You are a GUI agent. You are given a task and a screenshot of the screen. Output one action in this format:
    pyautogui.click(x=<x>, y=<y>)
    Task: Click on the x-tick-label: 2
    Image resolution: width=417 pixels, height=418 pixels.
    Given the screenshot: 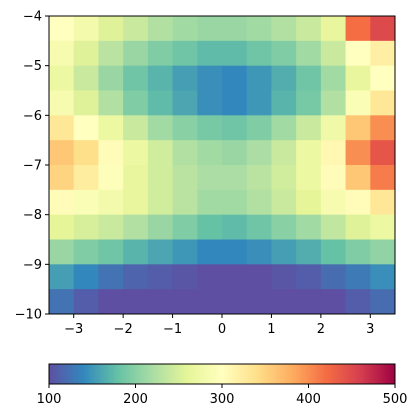 What is the action you would take?
    pyautogui.click(x=321, y=329)
    